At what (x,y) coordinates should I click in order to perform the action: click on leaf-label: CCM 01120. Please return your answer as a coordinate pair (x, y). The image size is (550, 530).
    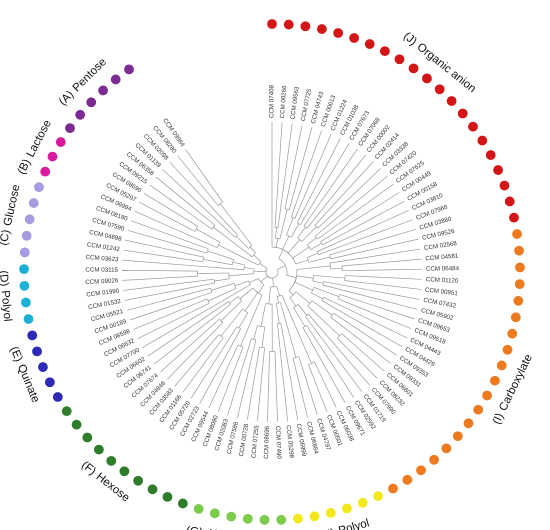
    Looking at the image, I should click on (442, 280).